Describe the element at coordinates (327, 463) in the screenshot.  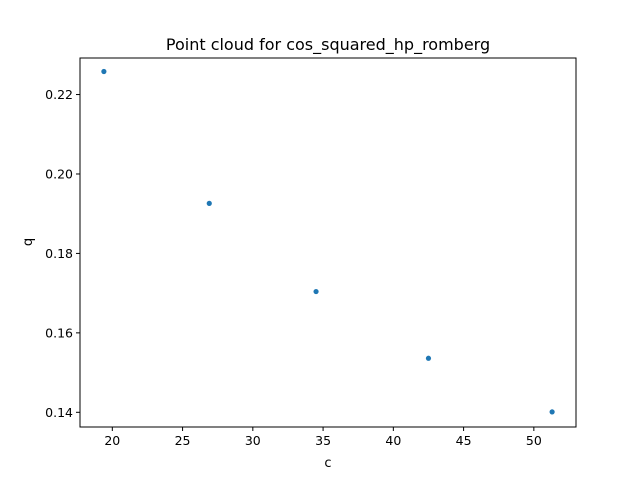
I see `x-axis-label: c` at that location.